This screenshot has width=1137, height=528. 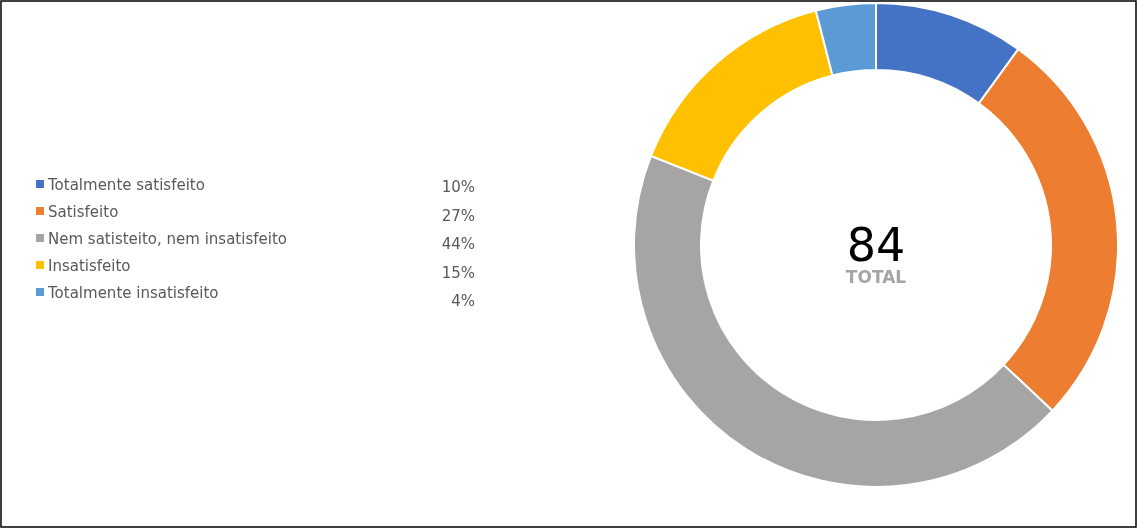 What do you see at coordinates (458, 215) in the screenshot?
I see `data-label: 27%` at bounding box center [458, 215].